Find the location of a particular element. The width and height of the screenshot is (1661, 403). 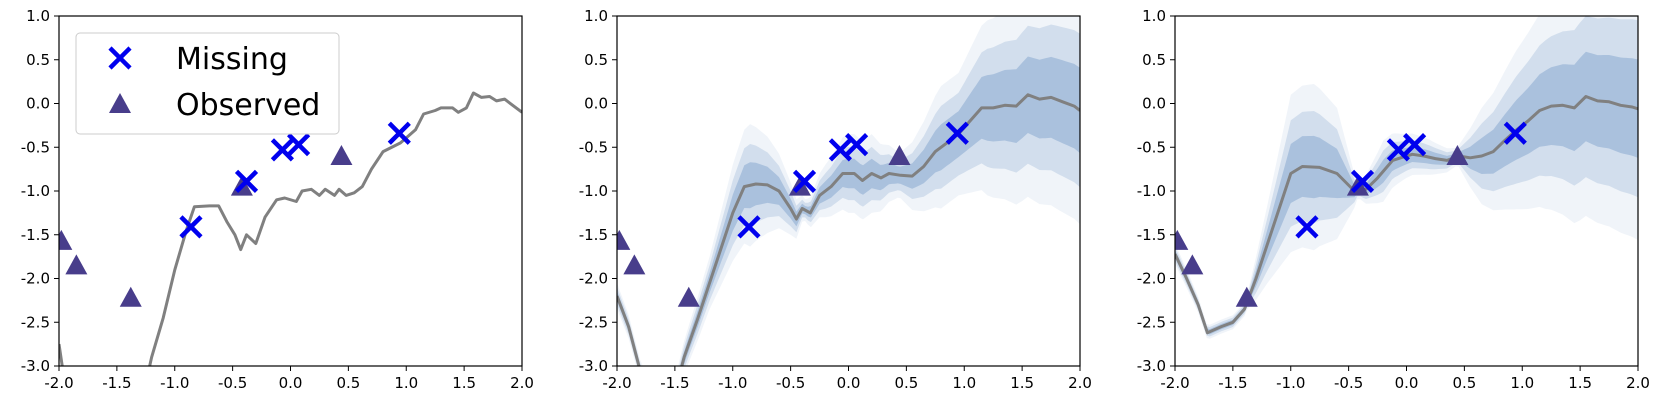

legend-box is located at coordinates (207, 83).